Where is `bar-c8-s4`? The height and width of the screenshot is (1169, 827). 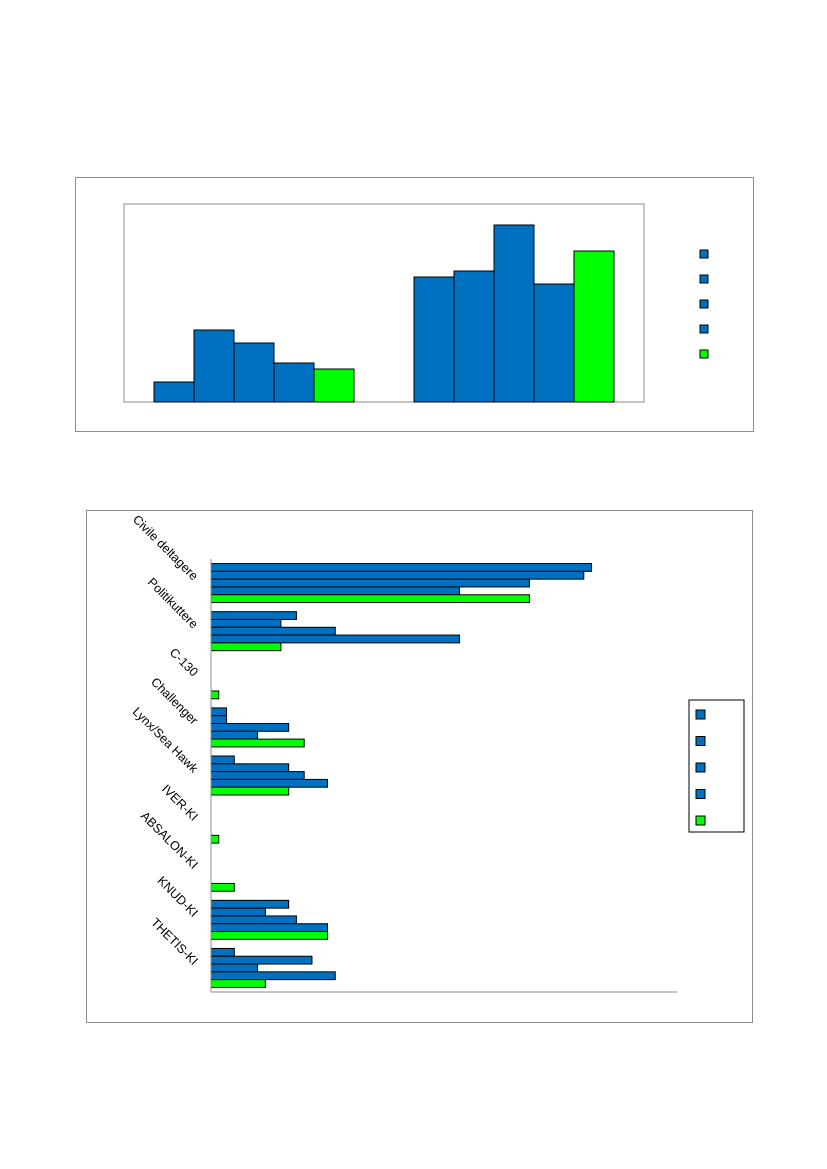
bar-c8-s4 is located at coordinates (238, 983).